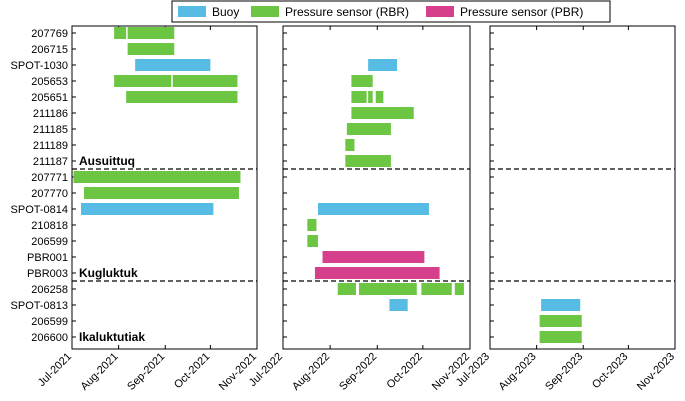  I want to click on y-tick-label: PBR001, so click(47, 258).